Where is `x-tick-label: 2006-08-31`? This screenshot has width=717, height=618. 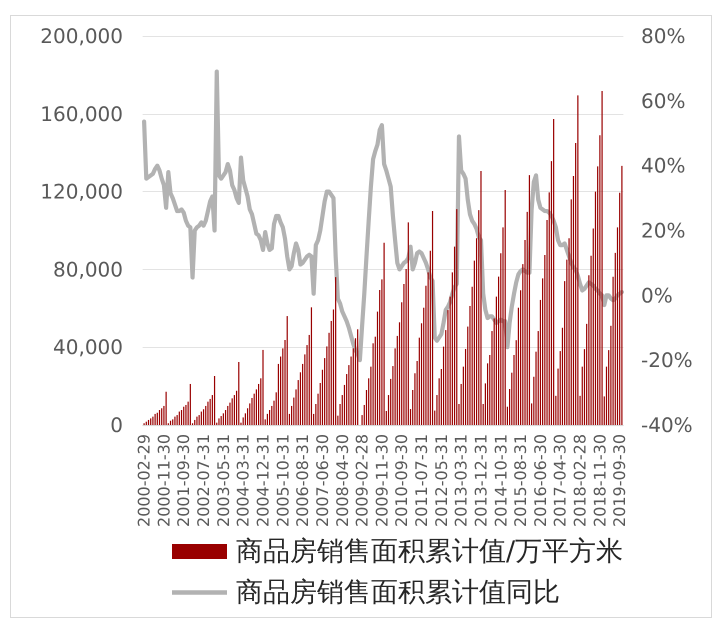 x-tick-label: 2006-08-31 is located at coordinates (302, 480).